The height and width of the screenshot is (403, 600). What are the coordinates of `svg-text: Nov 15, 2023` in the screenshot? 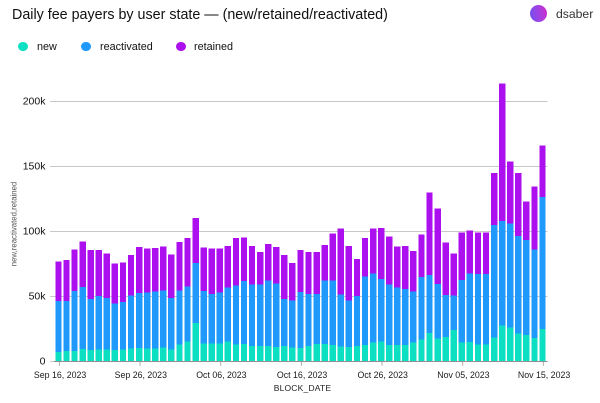 It's located at (544, 375).